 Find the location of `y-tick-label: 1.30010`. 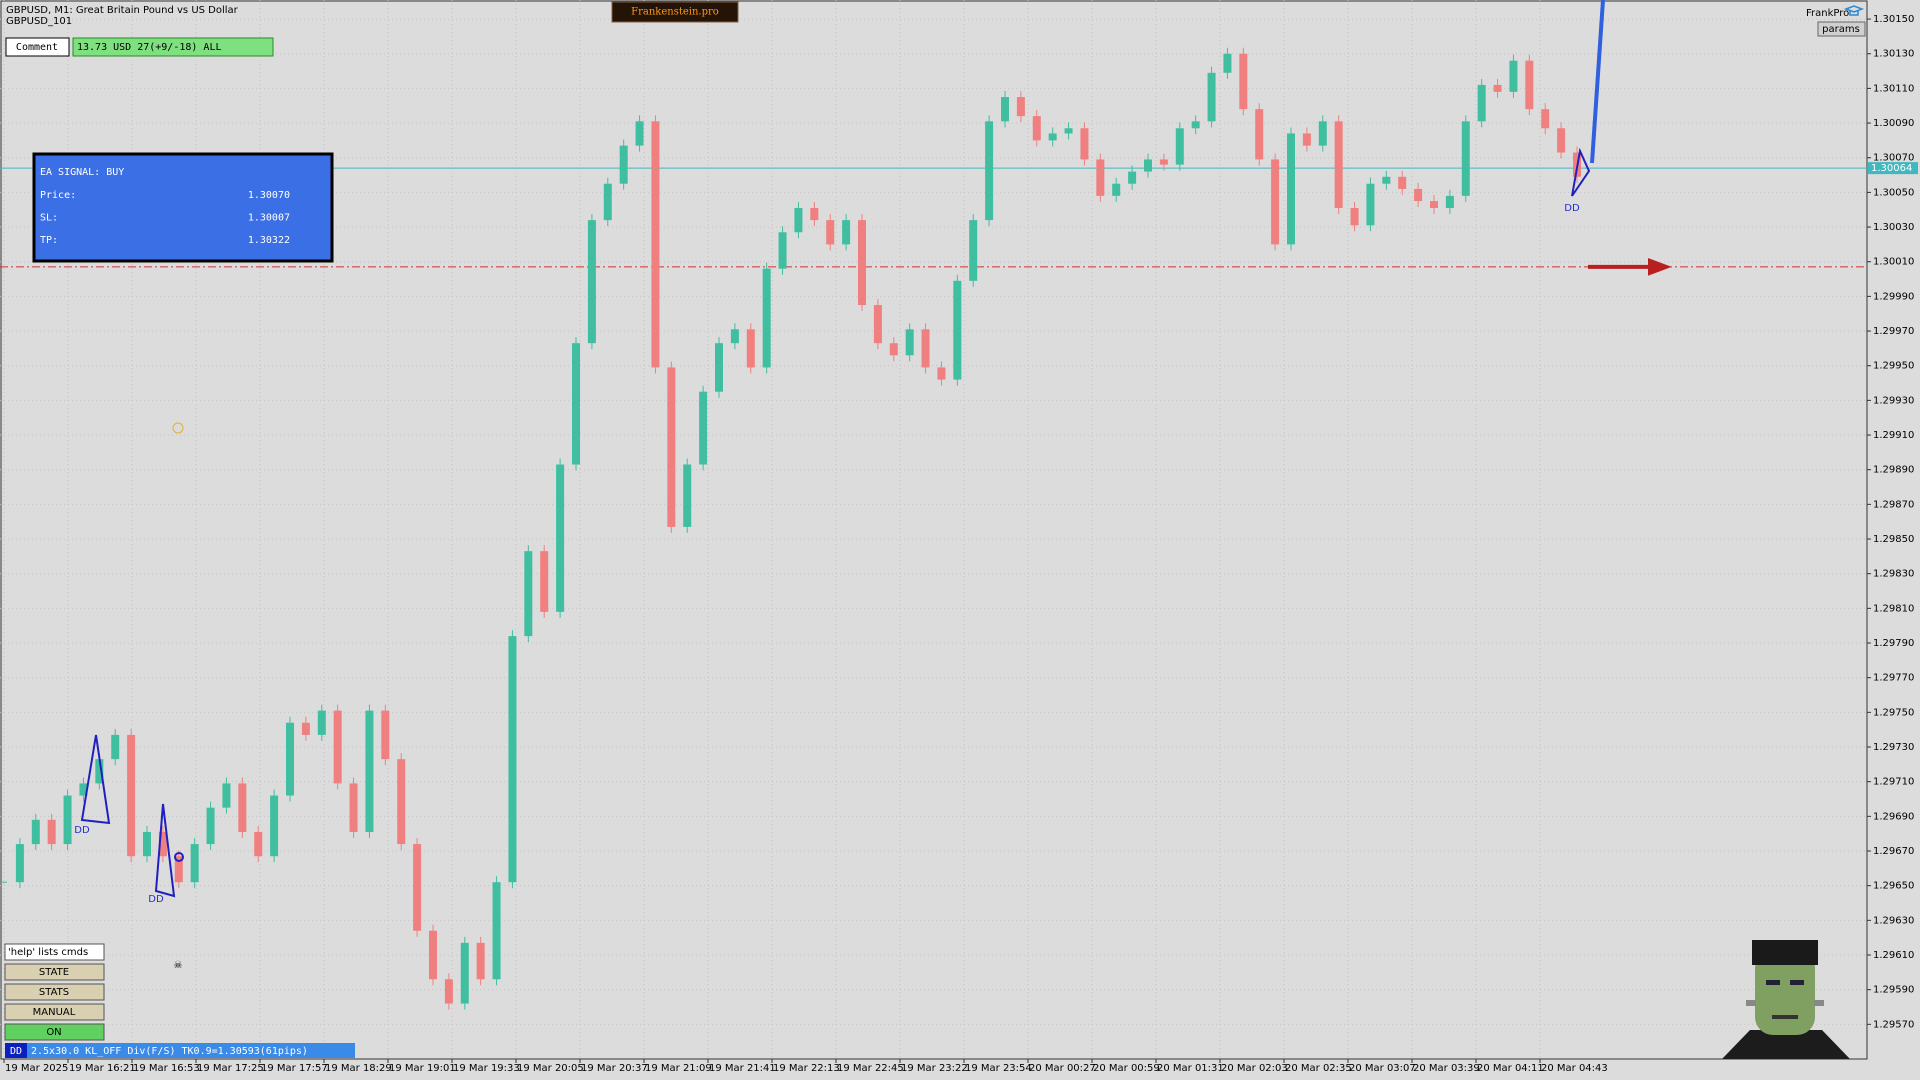

y-tick-label: 1.30010 is located at coordinates (1893, 262).